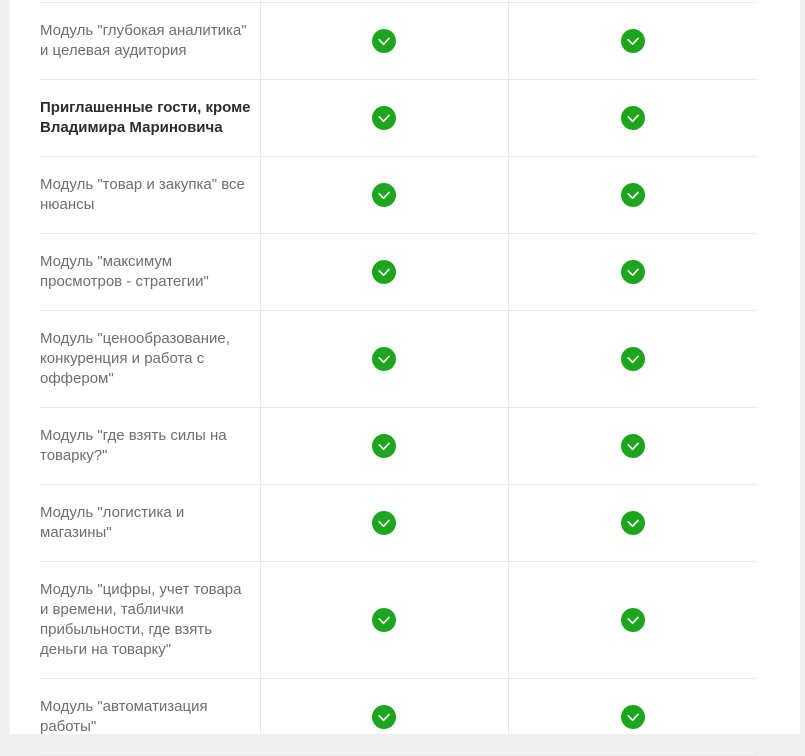  Describe the element at coordinates (124, 271) in the screenshot. I see `feature-label: Модуль "максимум просмотров - стратегии"` at that location.